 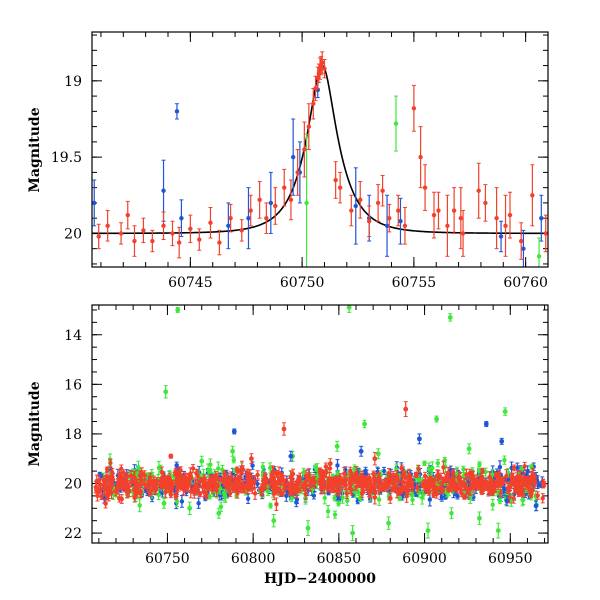 What do you see at coordinates (73, 82) in the screenshot?
I see `top-y-tick-label: 19` at bounding box center [73, 82].